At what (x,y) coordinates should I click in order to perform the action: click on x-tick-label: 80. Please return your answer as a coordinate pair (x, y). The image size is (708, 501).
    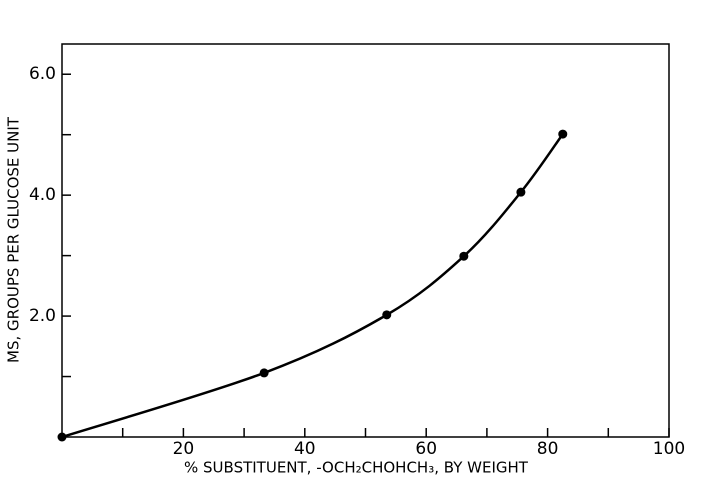
    Looking at the image, I should click on (548, 449).